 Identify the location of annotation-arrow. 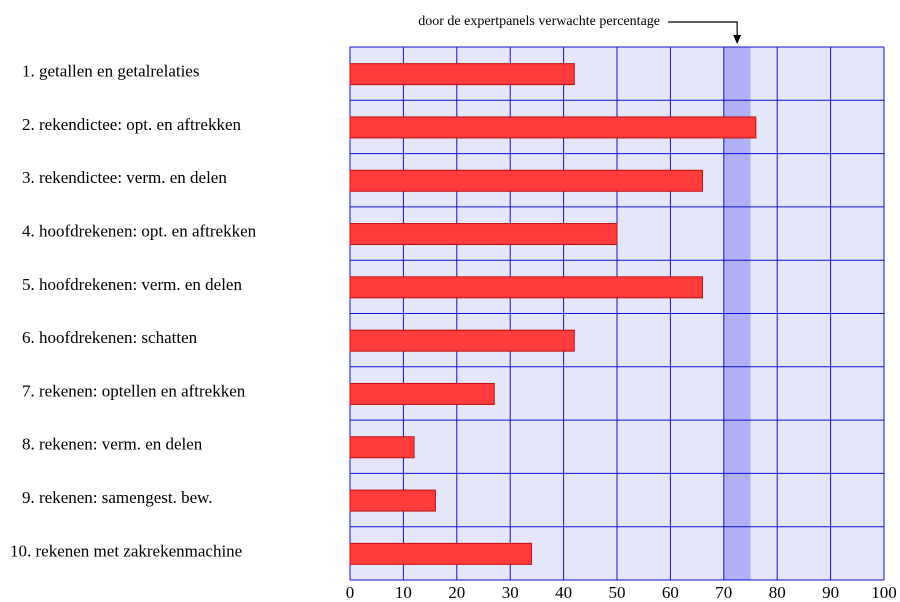
(703, 30).